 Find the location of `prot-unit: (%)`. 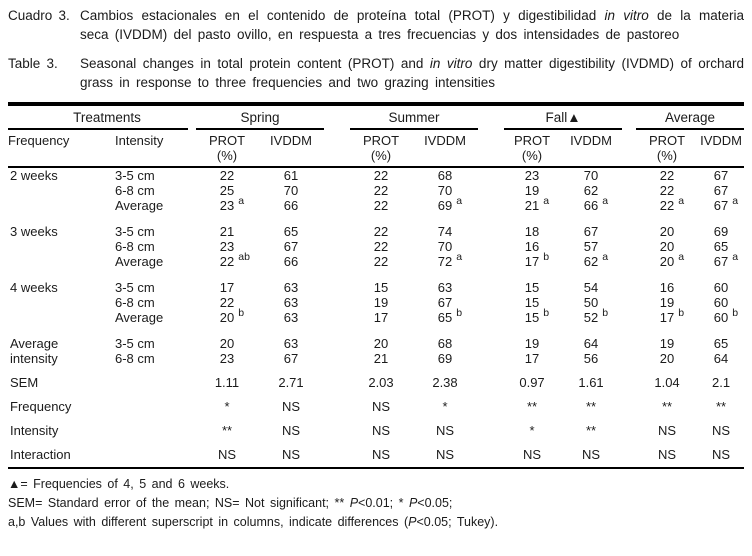

prot-unit: (%) is located at coordinates (532, 155).